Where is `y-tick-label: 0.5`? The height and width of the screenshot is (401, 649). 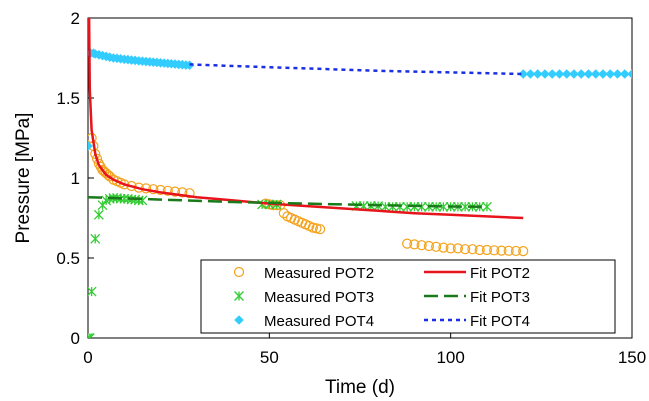 y-tick-label: 0.5 is located at coordinates (68, 258).